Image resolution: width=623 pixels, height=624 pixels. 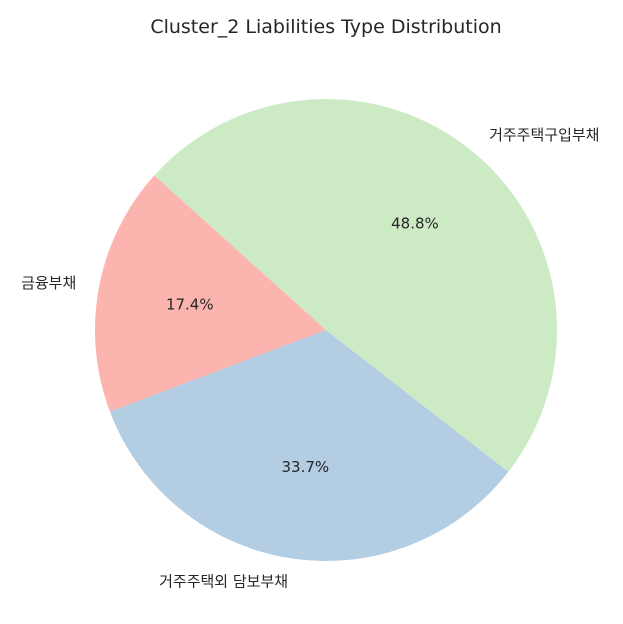 I want to click on slice-category-label: 거주주택외 담보부채, so click(x=223, y=581).